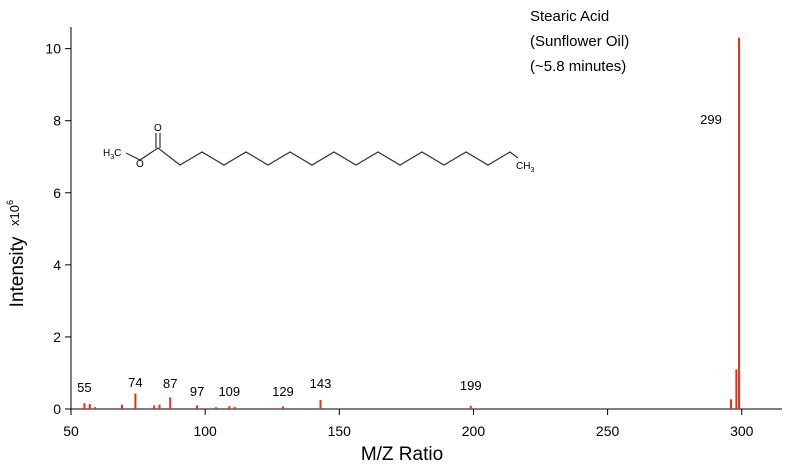 The height and width of the screenshot is (473, 800). I want to click on y-axis-title: Intensity, so click(17, 271).